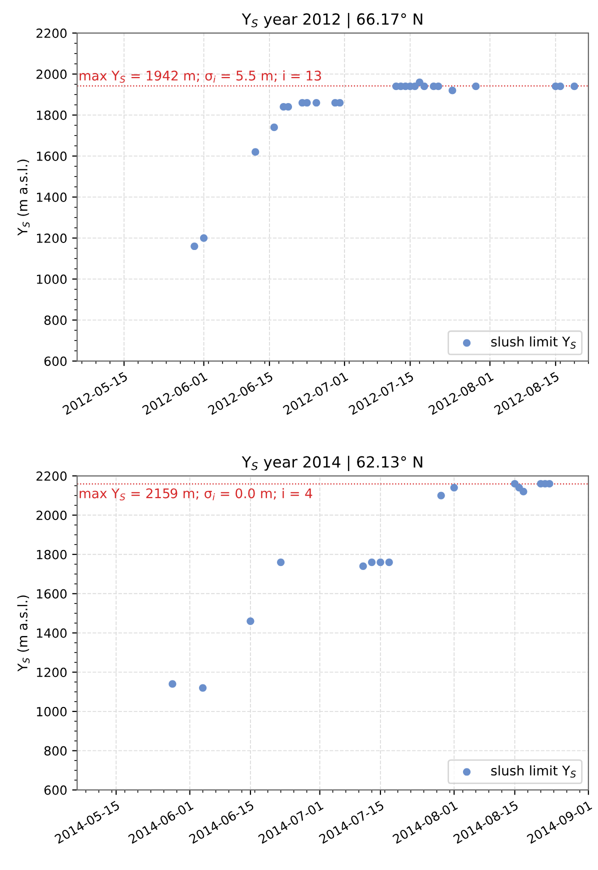 The width and height of the screenshot is (598, 870). Describe the element at coordinates (332, 464) in the screenshot. I see `chart-title: Y$_{S}$ year 2014 | 62.13° N` at that location.